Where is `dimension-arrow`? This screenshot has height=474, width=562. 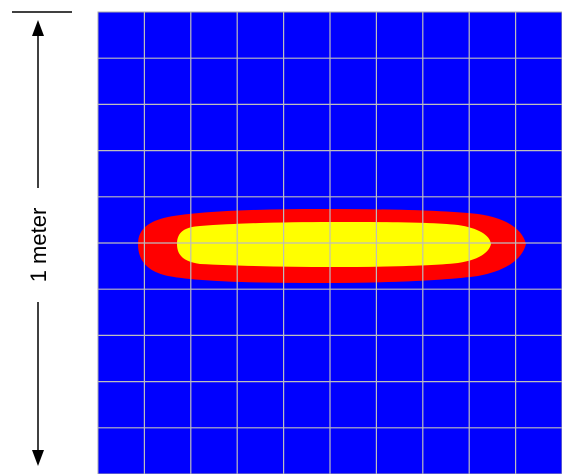 dimension-arrow is located at coordinates (38, 243).